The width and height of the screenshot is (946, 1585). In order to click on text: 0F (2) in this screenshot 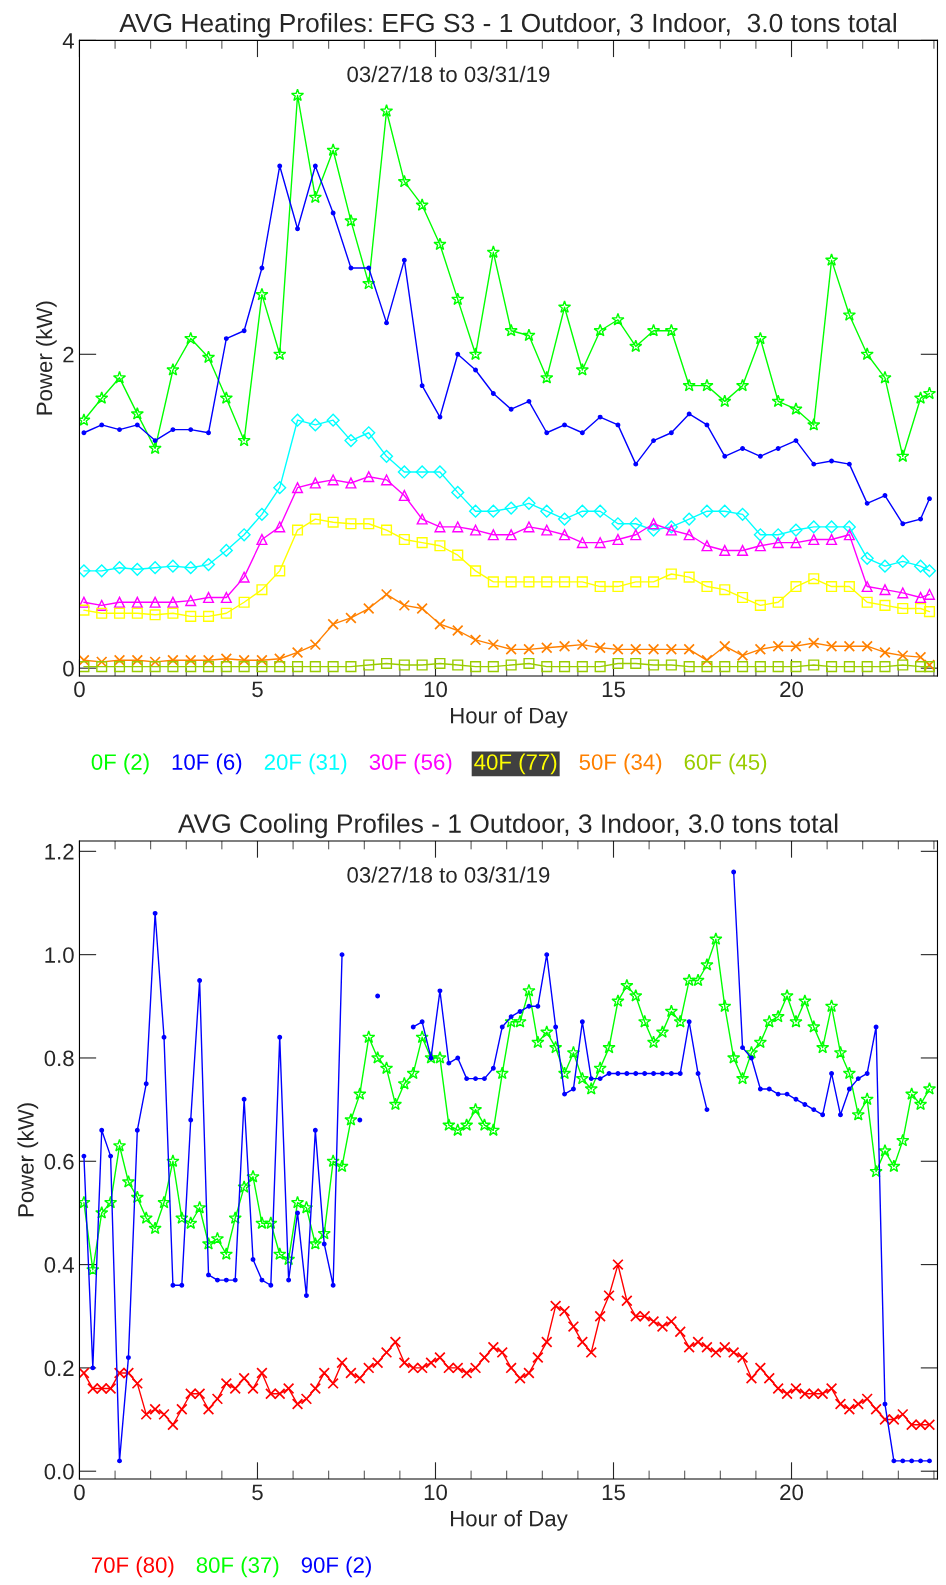, I will do `click(120, 764)`.